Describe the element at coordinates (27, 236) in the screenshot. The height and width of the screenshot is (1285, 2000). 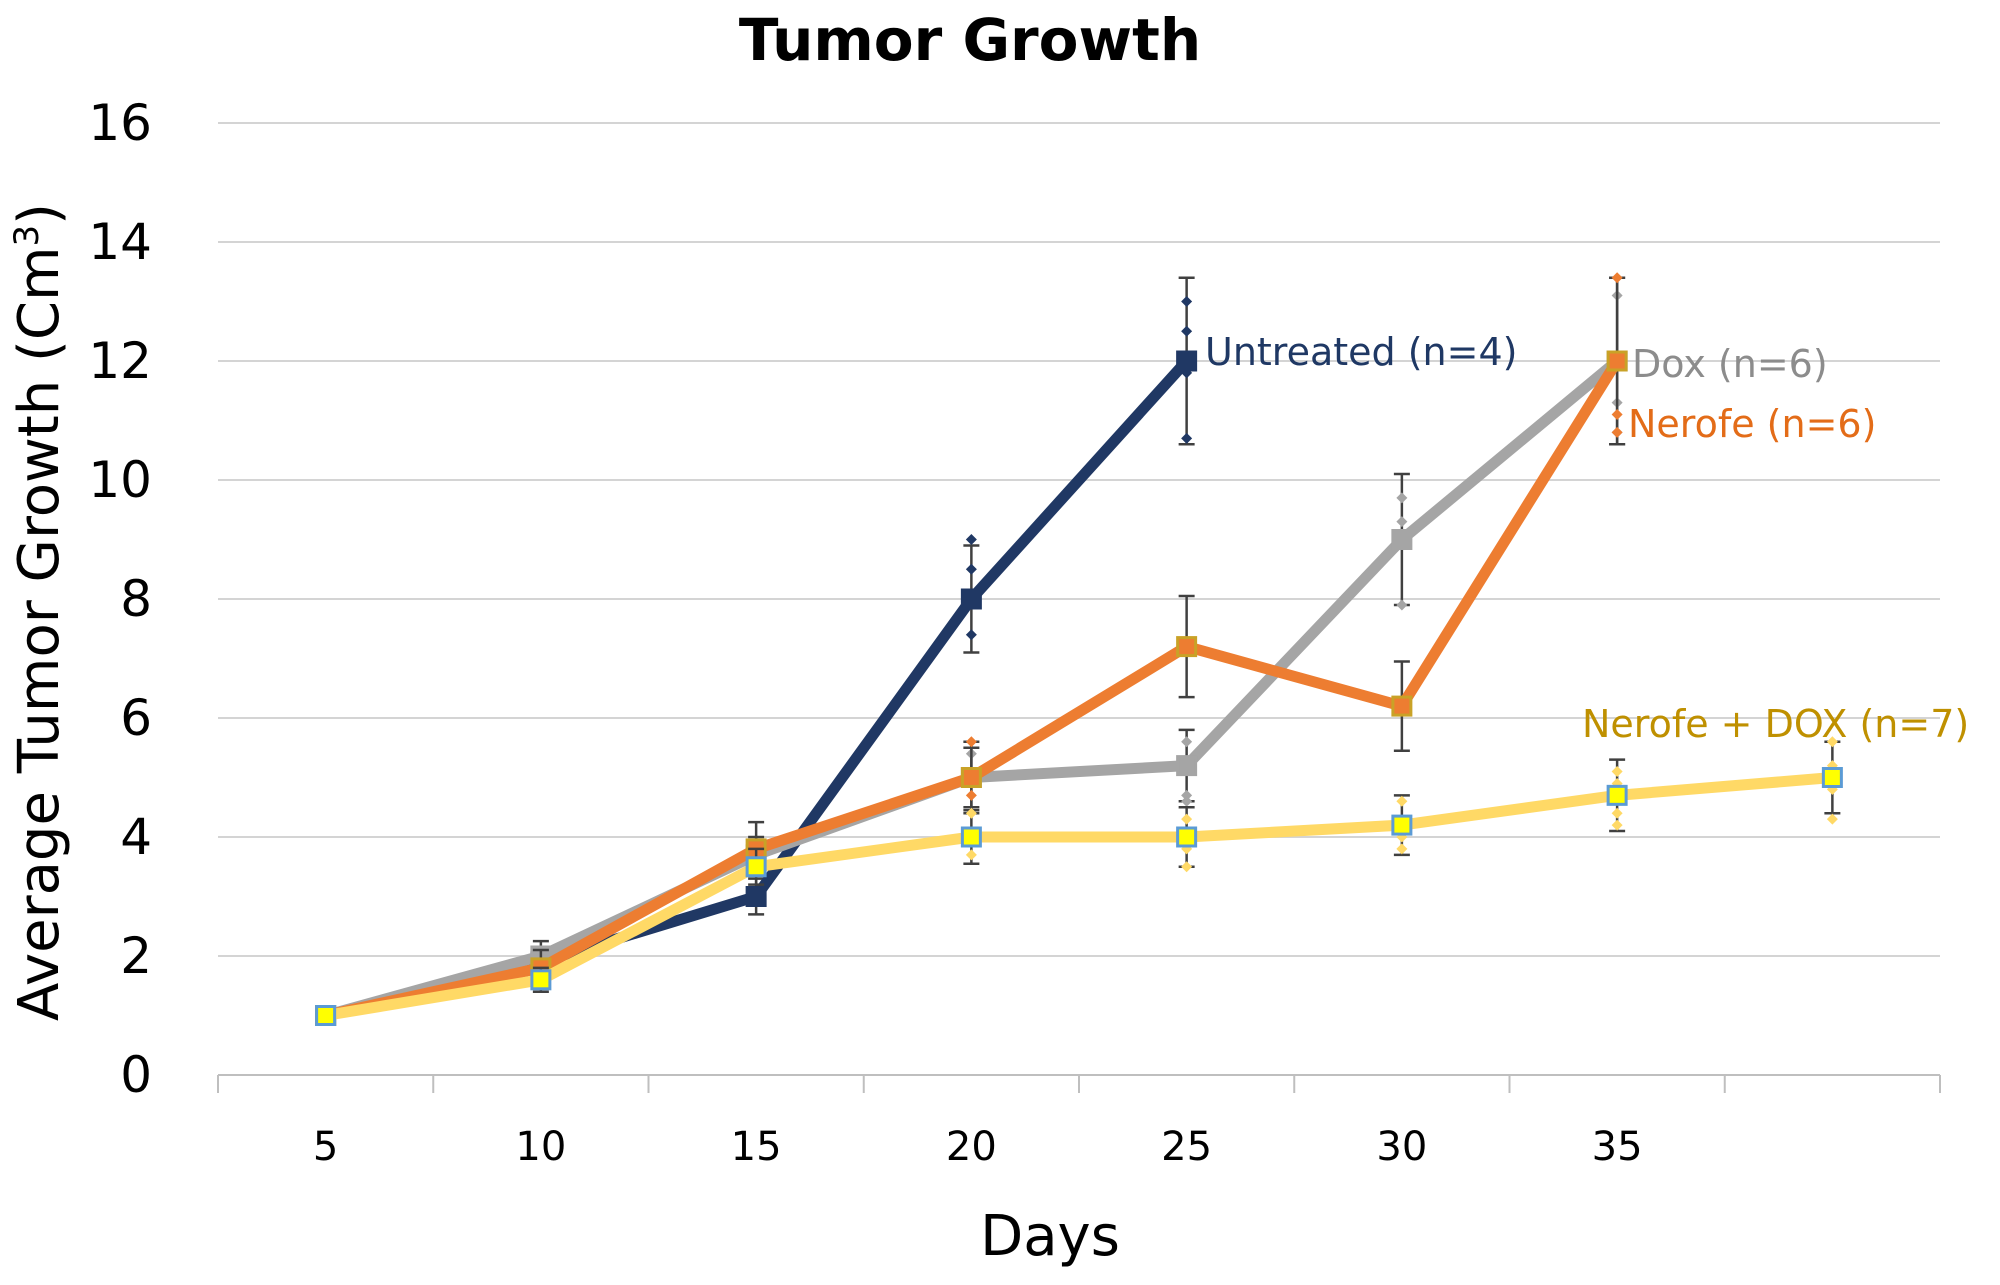
I see `y-axis-label-sup: 3` at that location.